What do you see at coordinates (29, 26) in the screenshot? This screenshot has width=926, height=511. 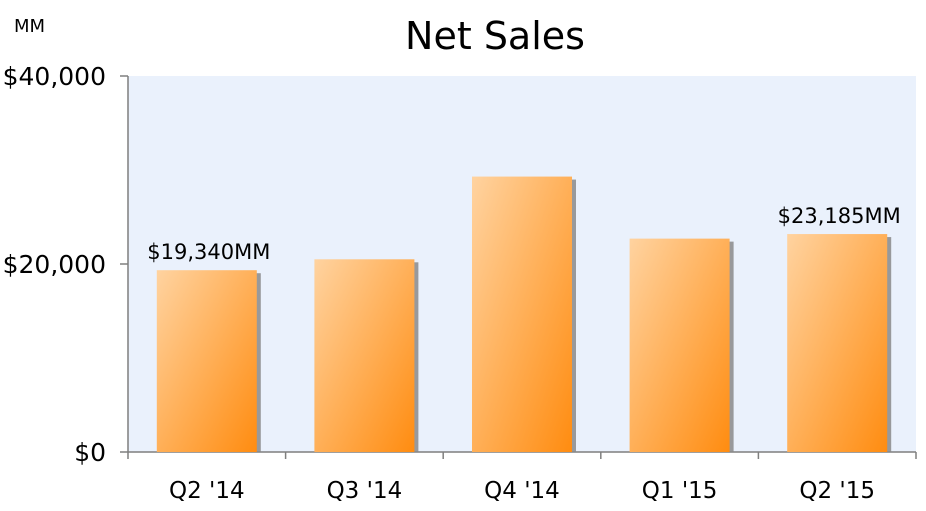 I see `unit-label: MM` at bounding box center [29, 26].